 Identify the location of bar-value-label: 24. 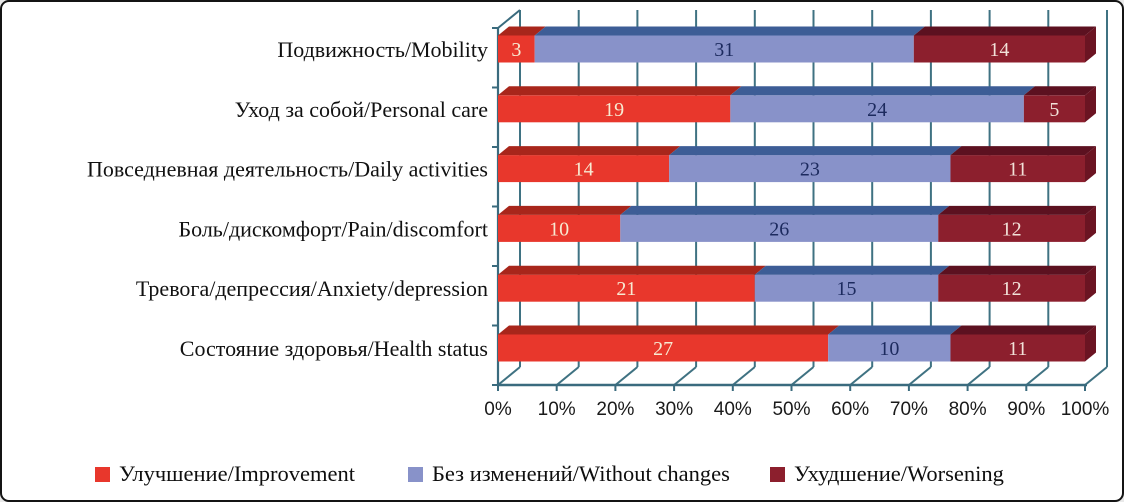
(877, 110).